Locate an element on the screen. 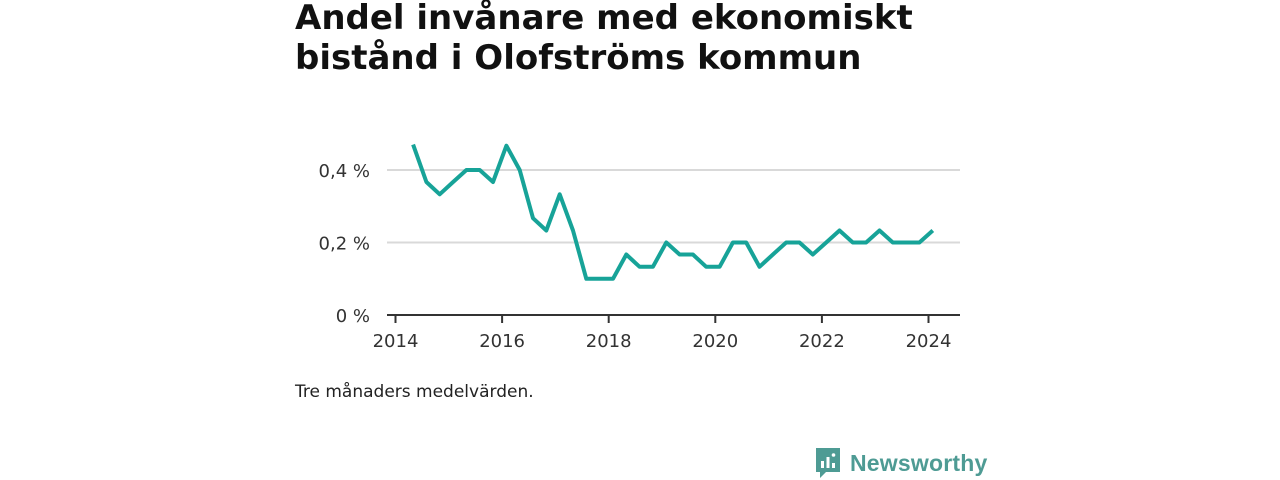 This screenshot has height=480, width=1280. y-tick-label: 0,4 % is located at coordinates (344, 171).